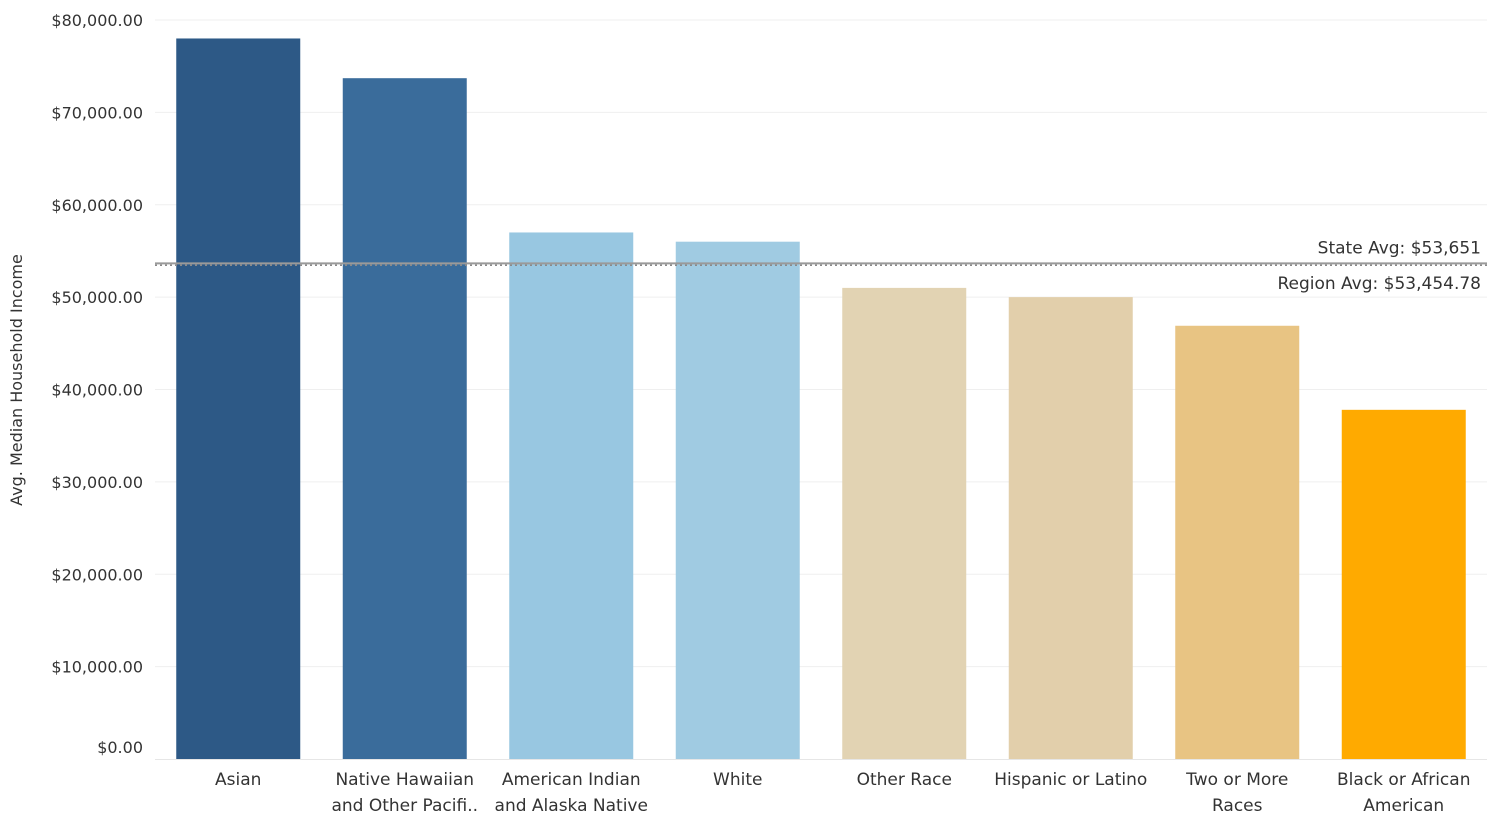  What do you see at coordinates (97, 20) in the screenshot?
I see `y-tick-label: $80,000.00` at bounding box center [97, 20].